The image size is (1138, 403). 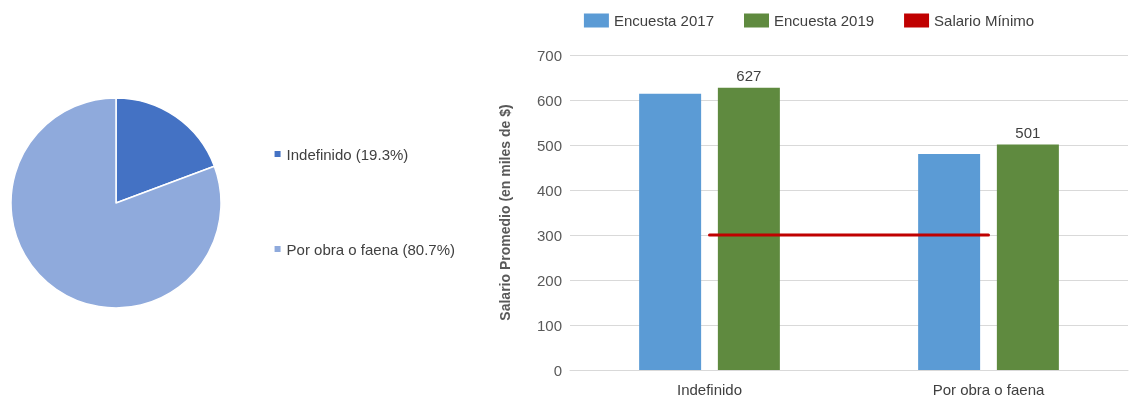 What do you see at coordinates (549, 280) in the screenshot?
I see `y-tick-label: 200` at bounding box center [549, 280].